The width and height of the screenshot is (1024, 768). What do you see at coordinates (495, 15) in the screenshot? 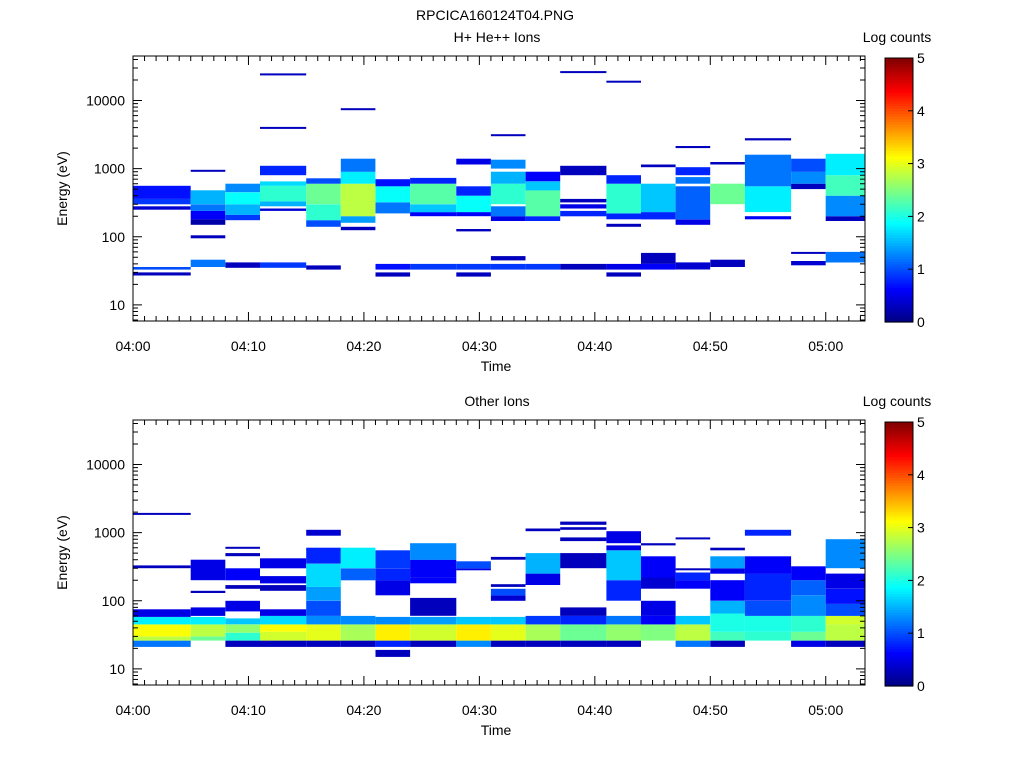
I see `figure-title: RPCICA160124T04.PNG` at bounding box center [495, 15].